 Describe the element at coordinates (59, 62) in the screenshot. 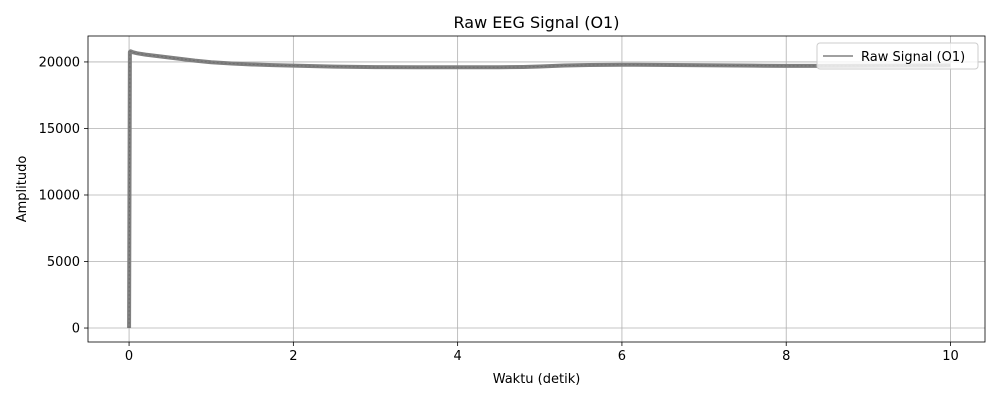

I see `y-tick-label: 20000` at that location.